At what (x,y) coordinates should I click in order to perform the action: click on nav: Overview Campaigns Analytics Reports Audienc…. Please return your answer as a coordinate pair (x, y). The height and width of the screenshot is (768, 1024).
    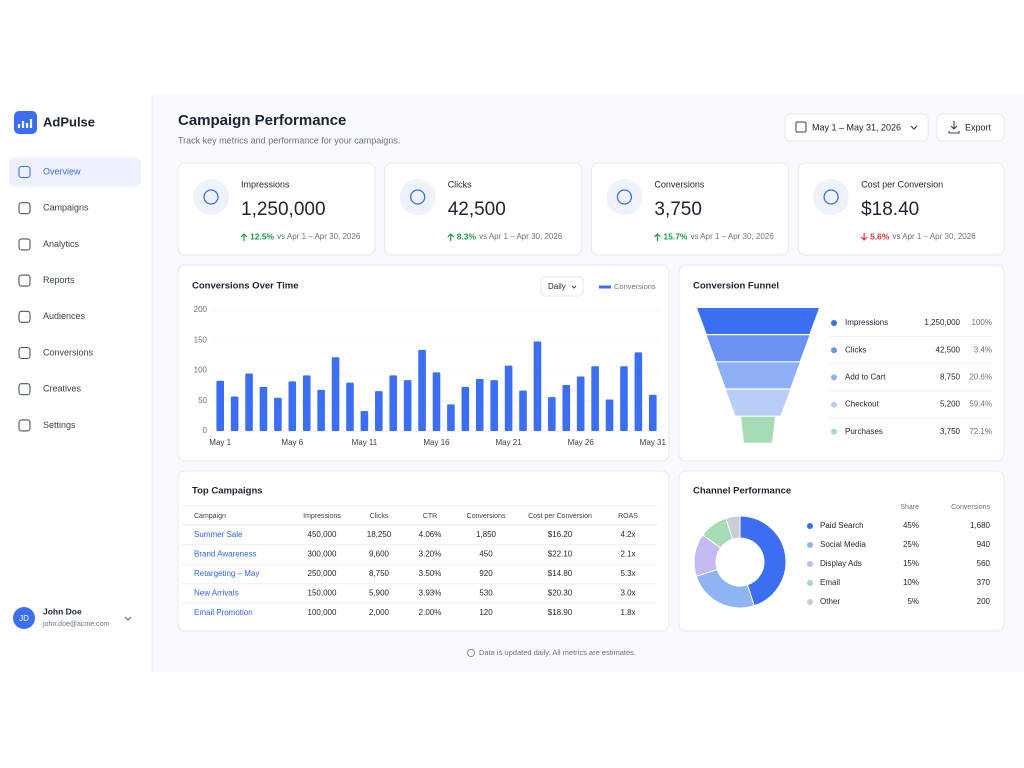
    Looking at the image, I should click on (75, 294).